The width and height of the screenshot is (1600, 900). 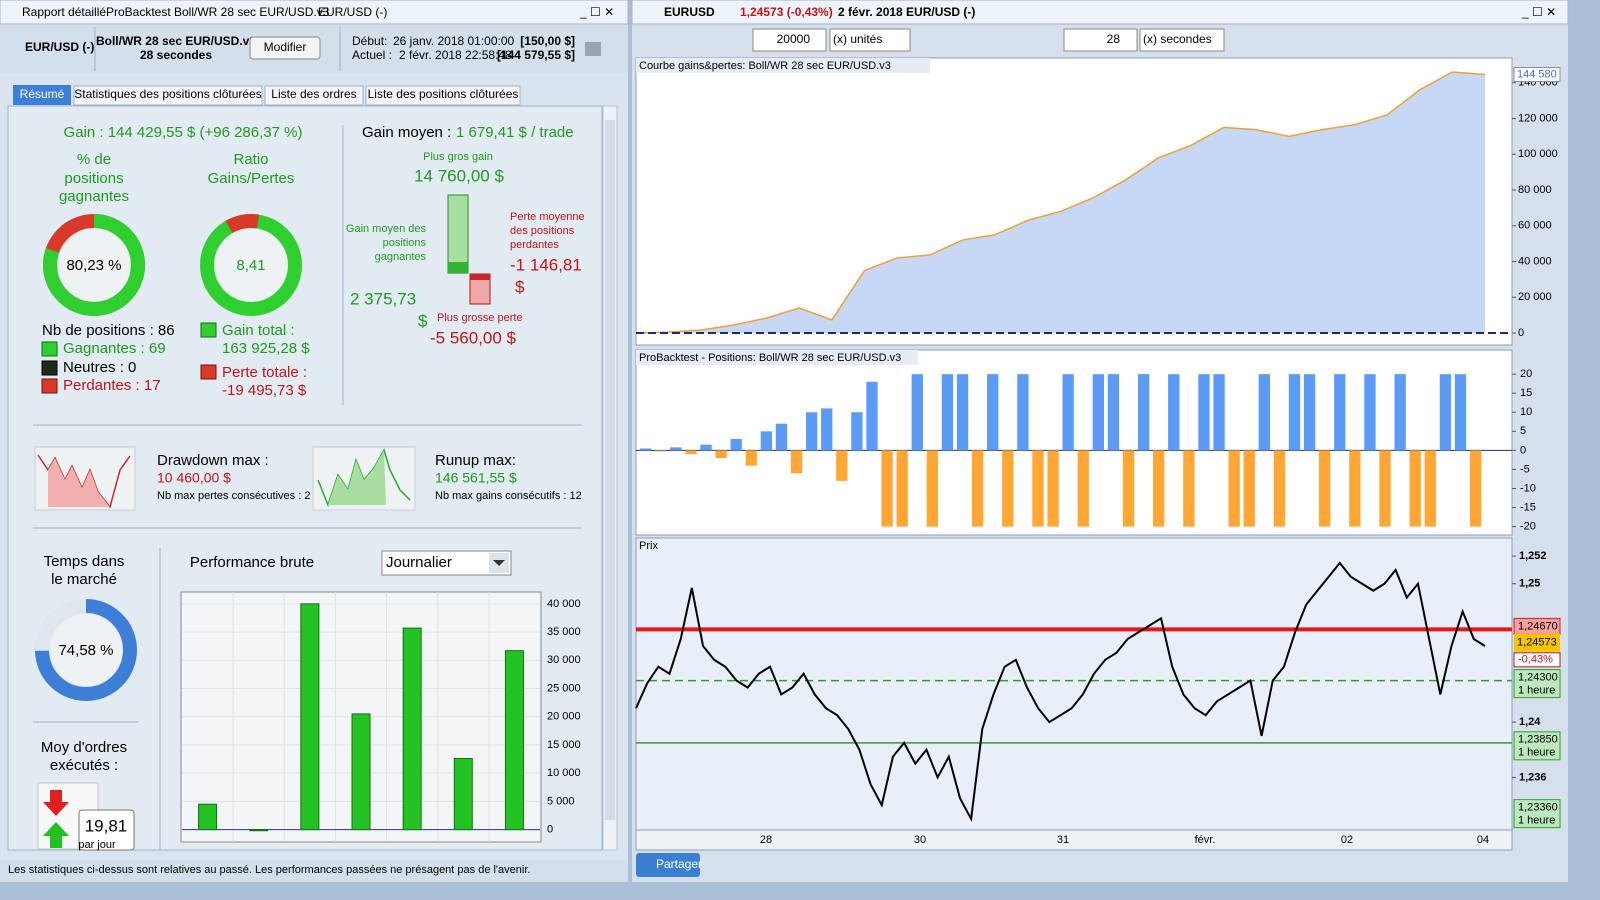 I want to click on start-value: [150,00 $], so click(x=547, y=41).